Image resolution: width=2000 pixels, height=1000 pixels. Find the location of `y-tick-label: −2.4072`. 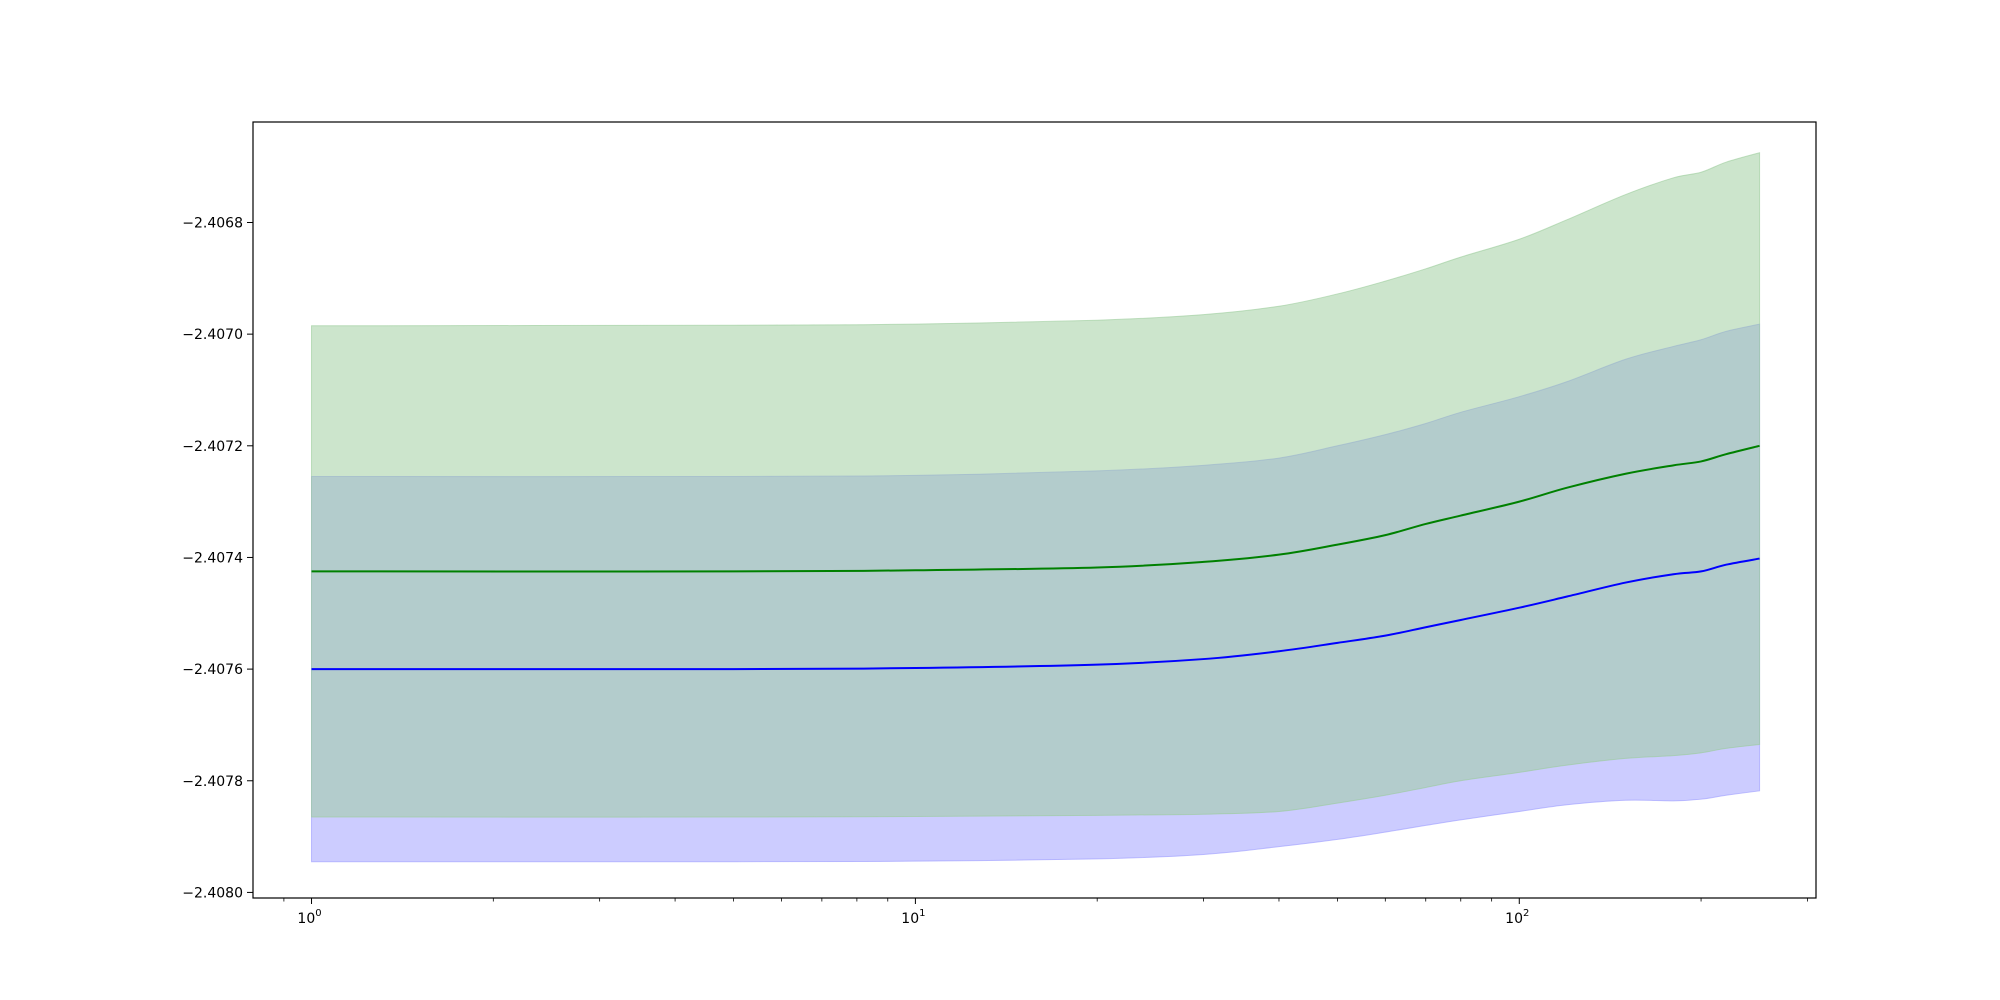

y-tick-label: −2.4072 is located at coordinates (212, 447).